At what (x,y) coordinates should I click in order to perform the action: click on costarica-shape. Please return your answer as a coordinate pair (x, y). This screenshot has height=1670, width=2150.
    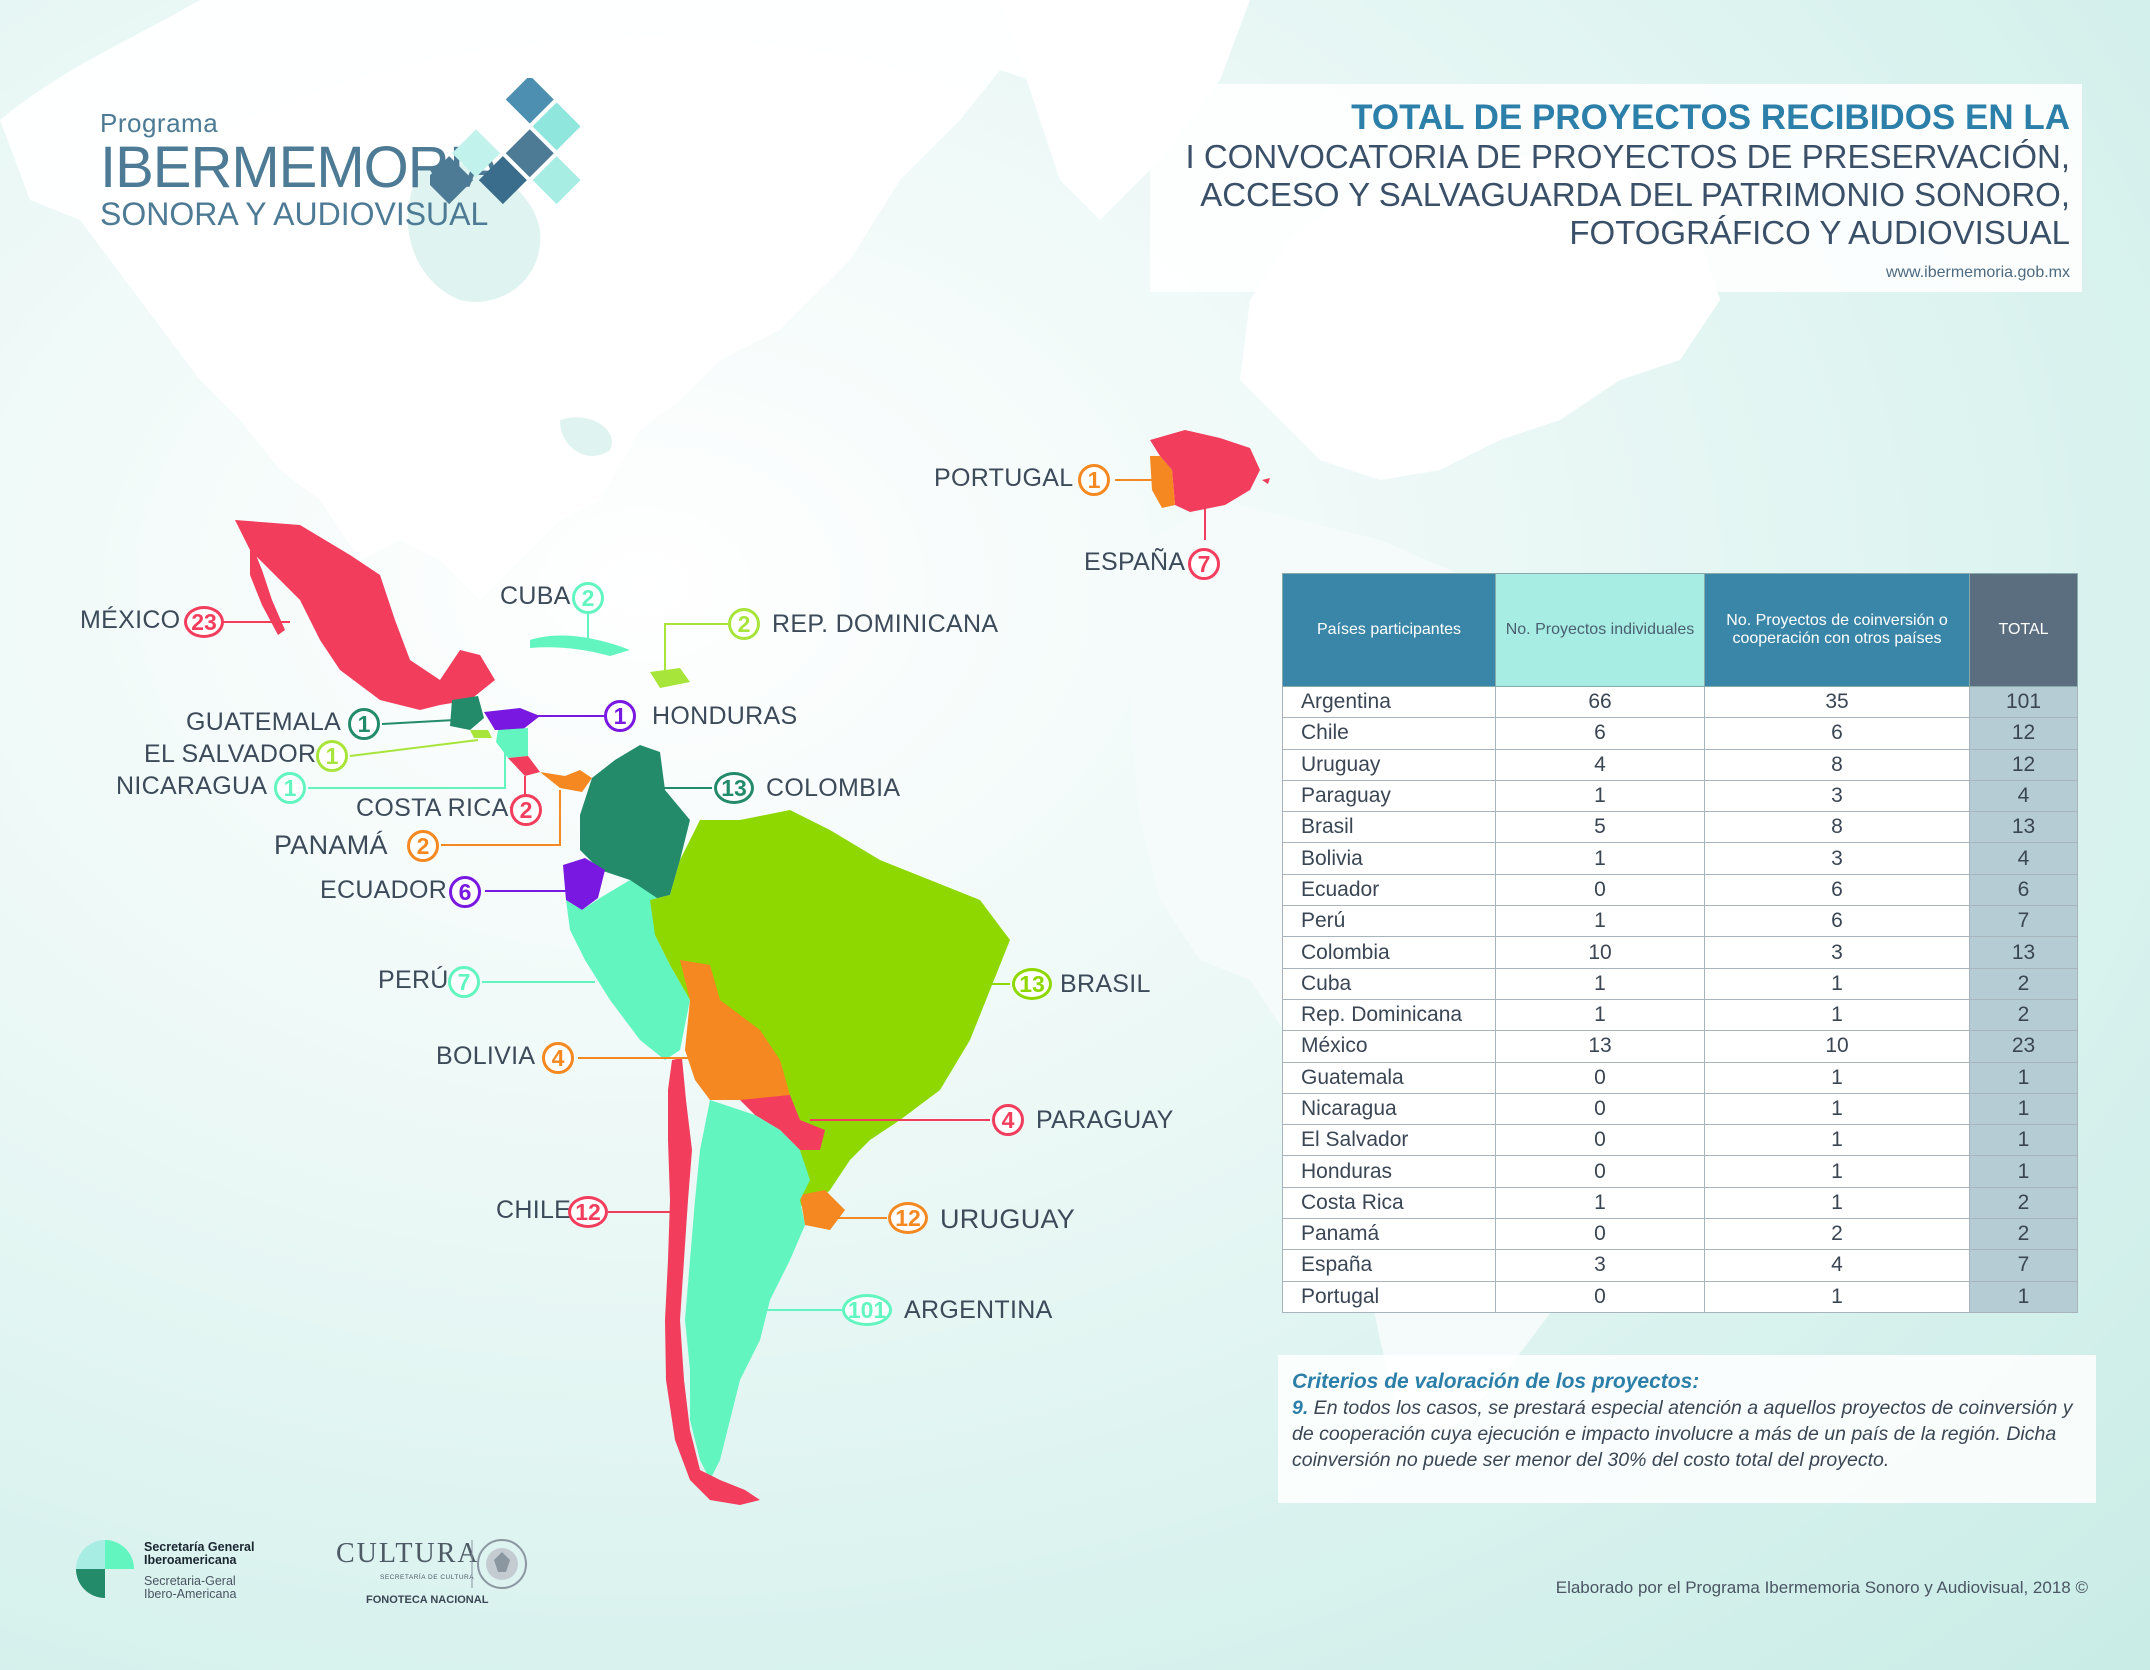
    Looking at the image, I should click on (524, 766).